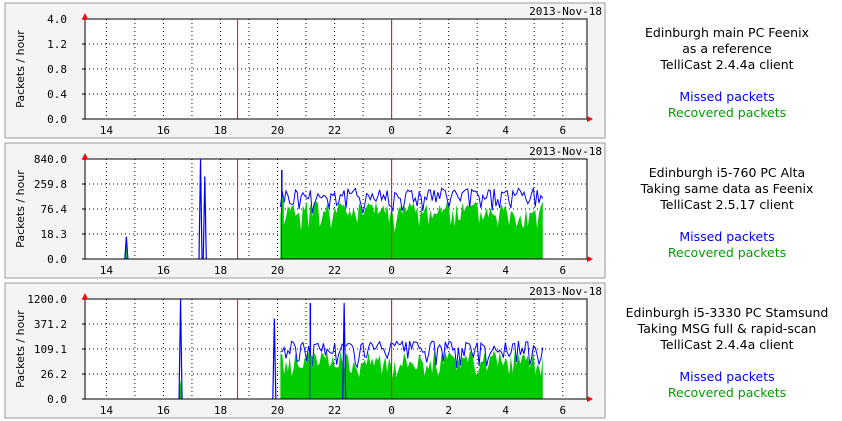  Describe the element at coordinates (727, 236) in the screenshot. I see `legend-missed-2: Missed packets` at that location.